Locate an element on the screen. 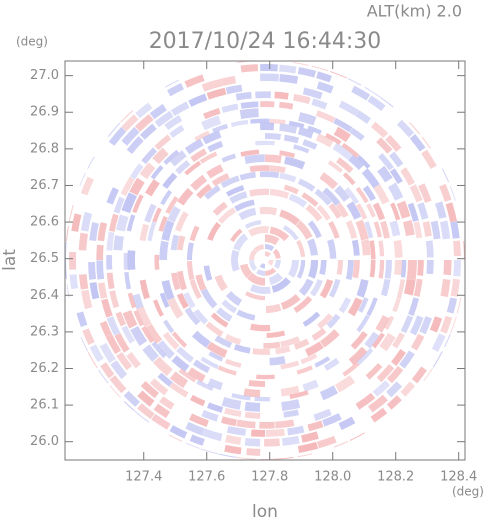  y-tick-label: 27.0 is located at coordinates (44, 75).